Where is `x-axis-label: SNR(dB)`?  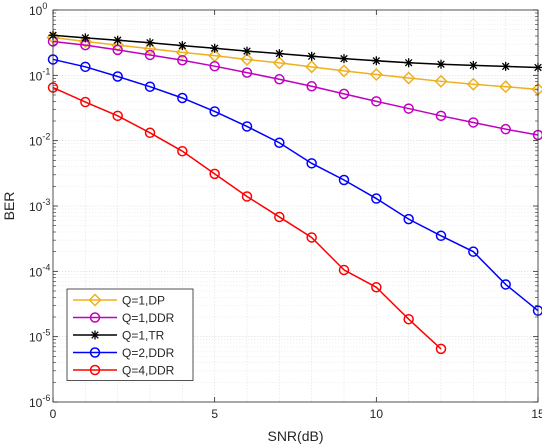
x-axis-label: SNR(dB) is located at coordinates (295, 436).